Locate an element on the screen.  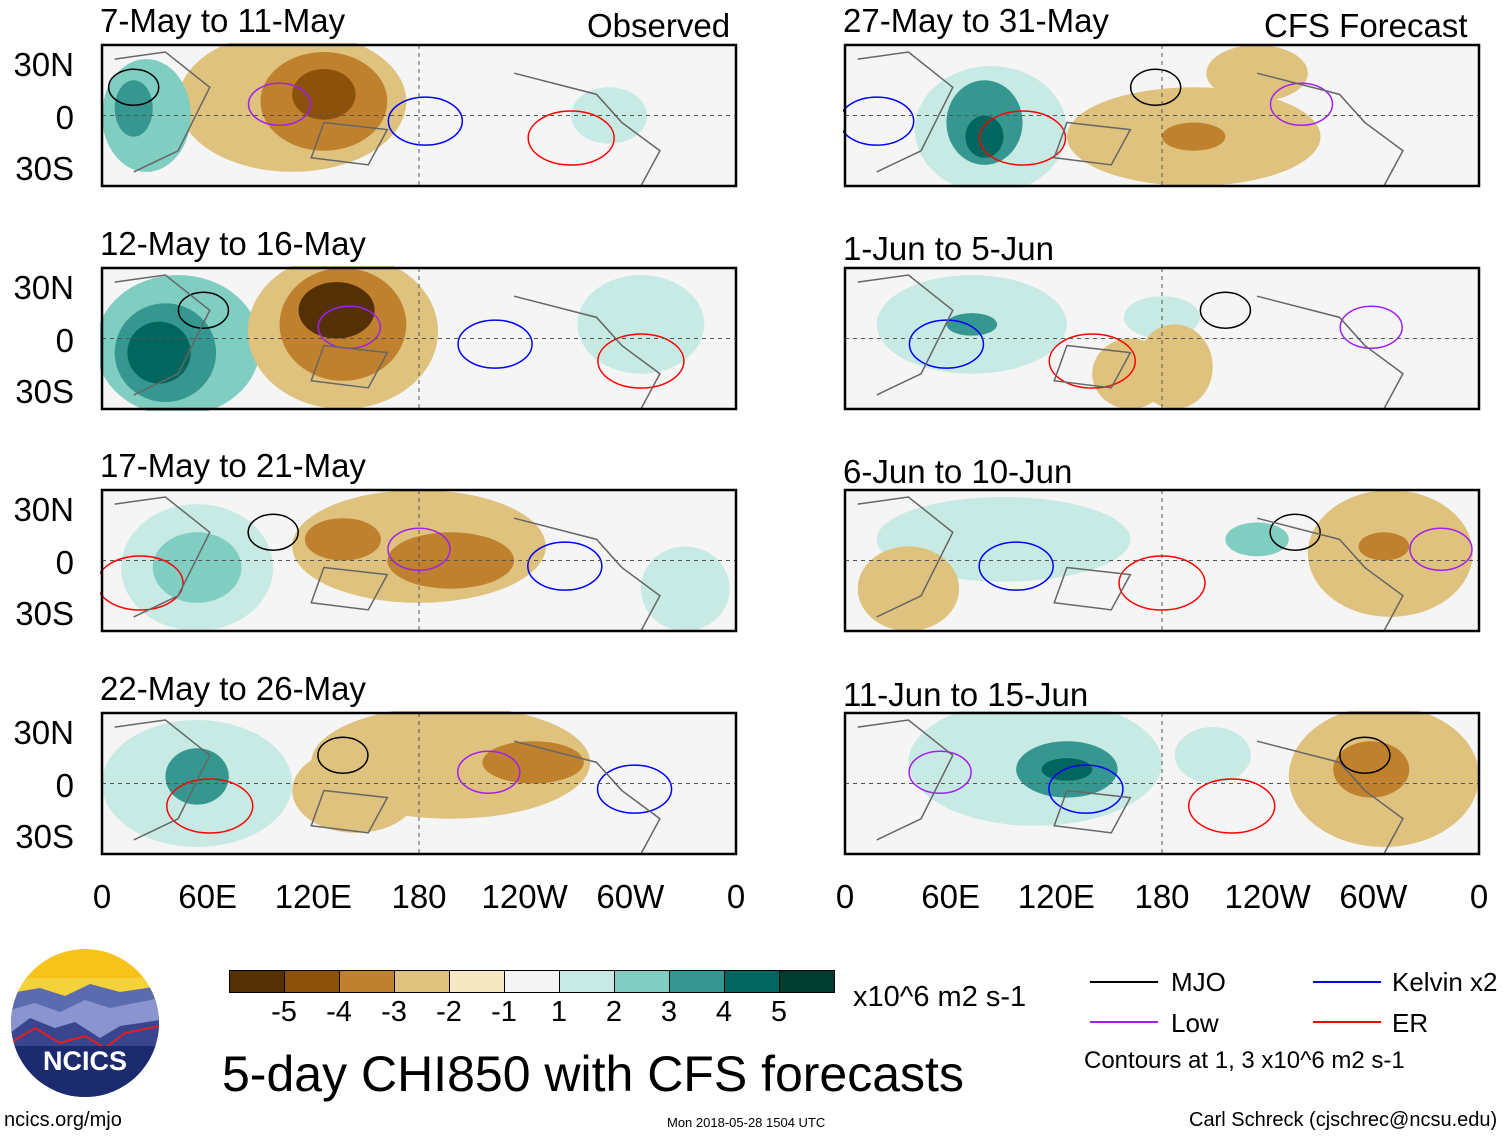
lon-tick-label: 0 is located at coordinates (736, 896).